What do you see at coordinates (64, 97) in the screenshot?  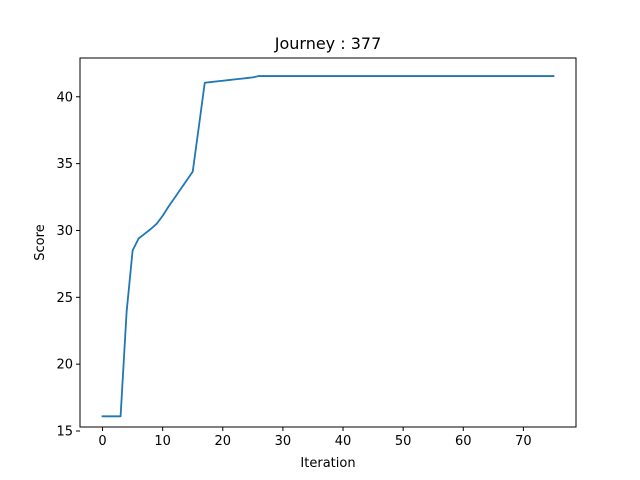 I see `y-tick-label: 40` at bounding box center [64, 97].